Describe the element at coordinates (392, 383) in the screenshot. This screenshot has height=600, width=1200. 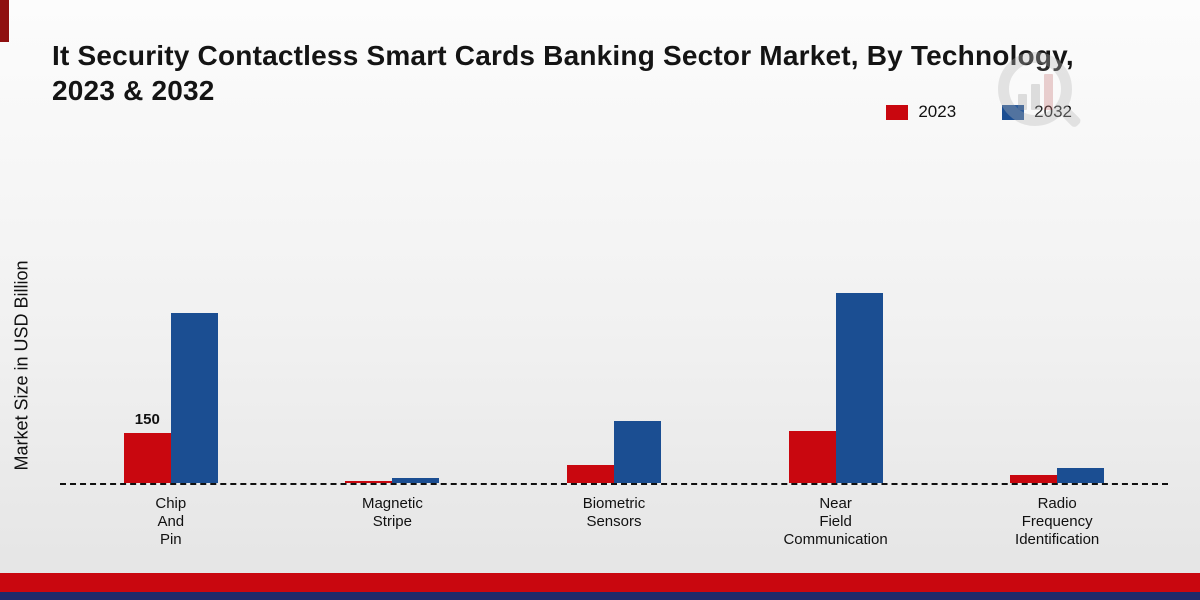
I see `bars-magnetic-stripe` at that location.